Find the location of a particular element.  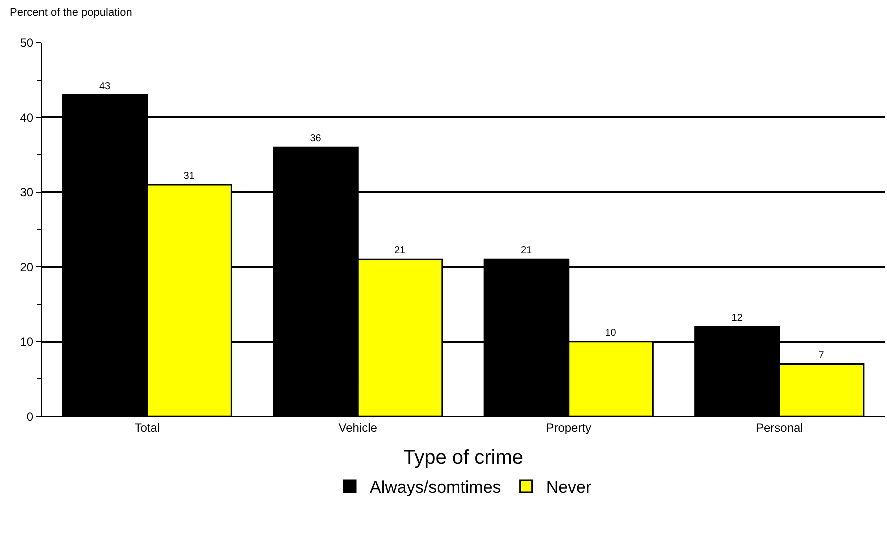

legend-label: Always/somtimes is located at coordinates (436, 488).